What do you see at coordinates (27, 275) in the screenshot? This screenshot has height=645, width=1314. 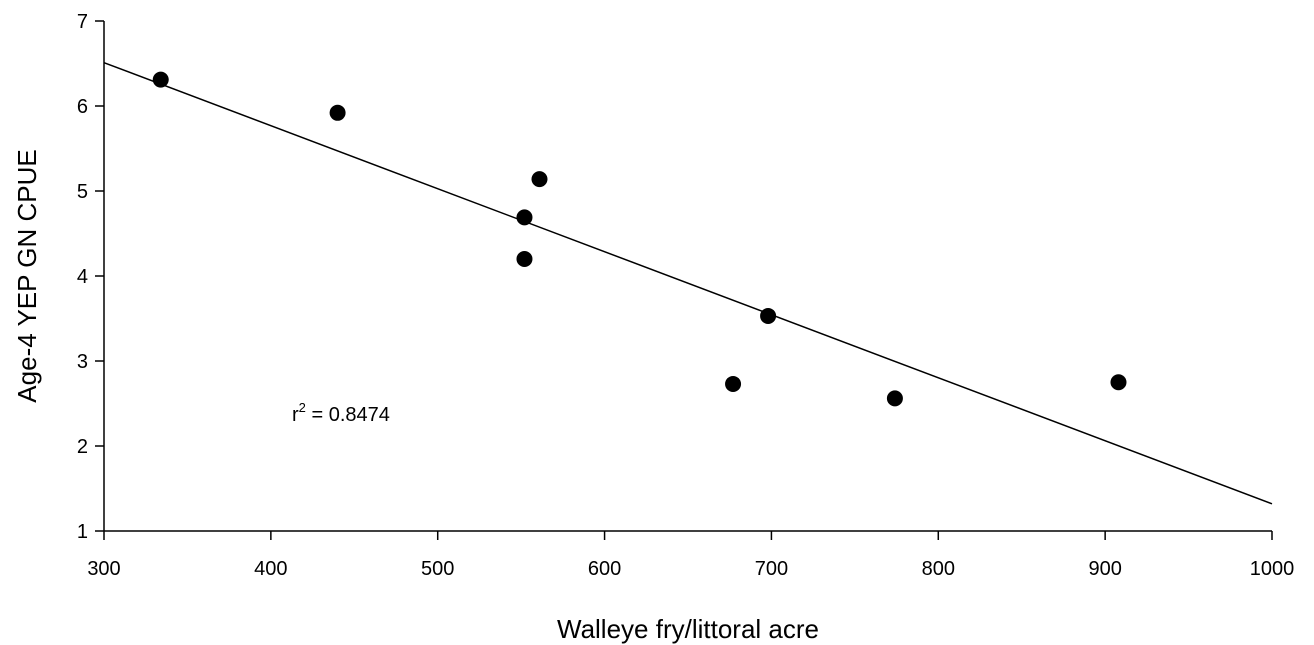 I see `y-axis-title: Age-4 YEP GN CPUE` at bounding box center [27, 275].